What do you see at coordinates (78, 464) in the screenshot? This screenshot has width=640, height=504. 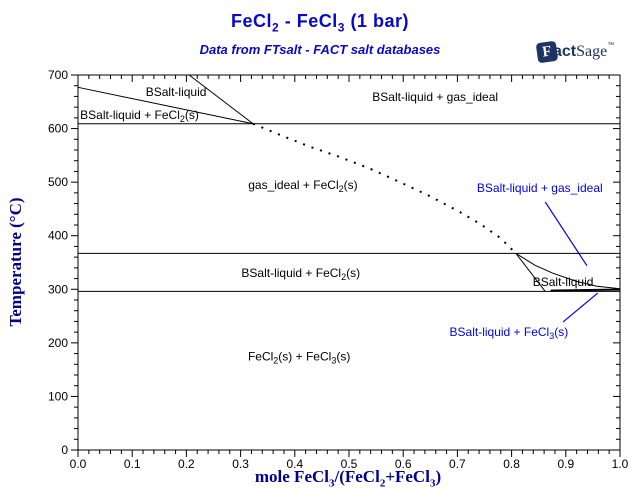 I see `x-tick-label: 0.0` at bounding box center [78, 464].